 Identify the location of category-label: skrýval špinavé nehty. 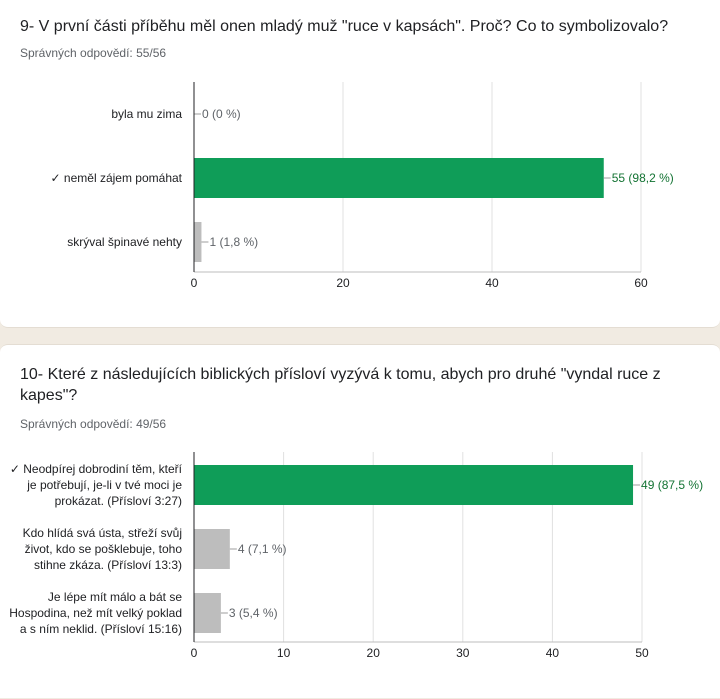
(124, 242).